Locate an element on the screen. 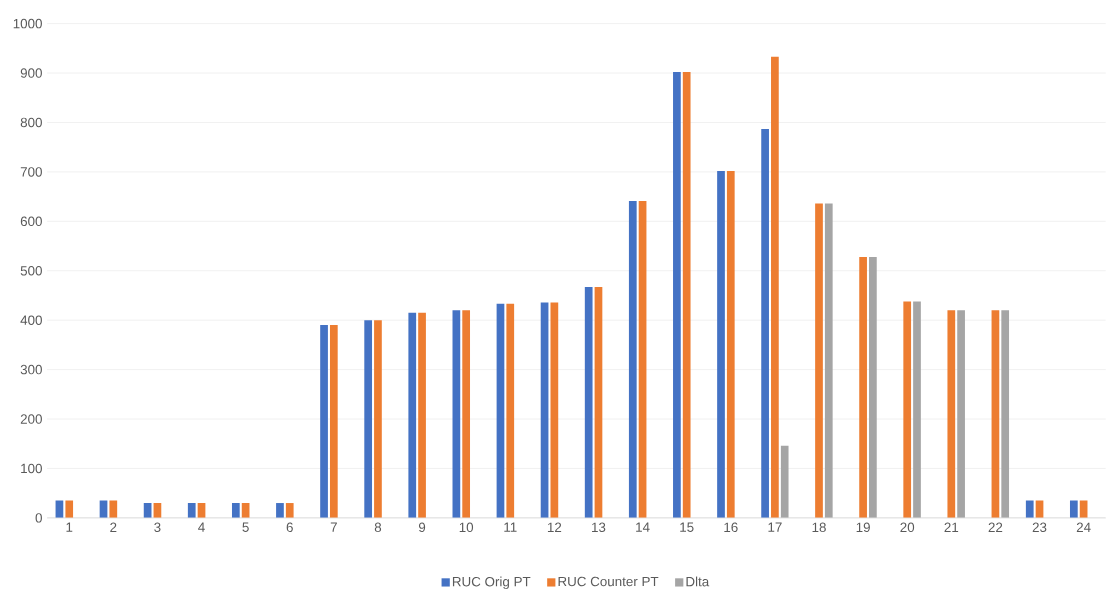 The image size is (1110, 603). x-tick-label: 14 is located at coordinates (643, 527).